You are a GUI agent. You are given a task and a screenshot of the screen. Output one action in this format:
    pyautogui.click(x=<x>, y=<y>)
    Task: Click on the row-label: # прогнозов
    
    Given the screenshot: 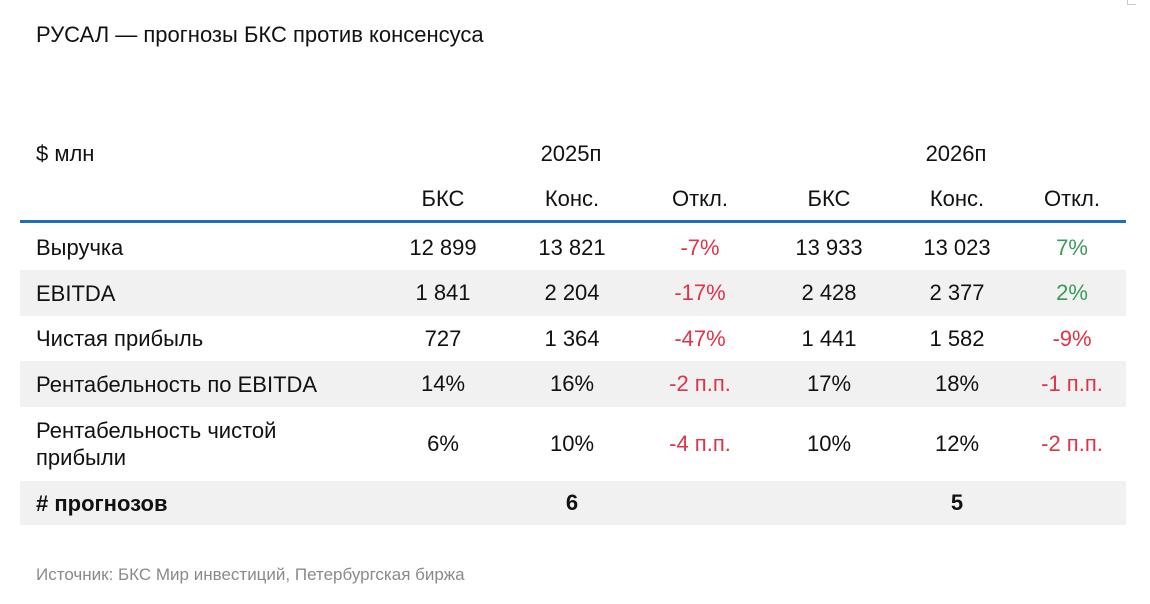 What is the action you would take?
    pyautogui.click(x=102, y=503)
    